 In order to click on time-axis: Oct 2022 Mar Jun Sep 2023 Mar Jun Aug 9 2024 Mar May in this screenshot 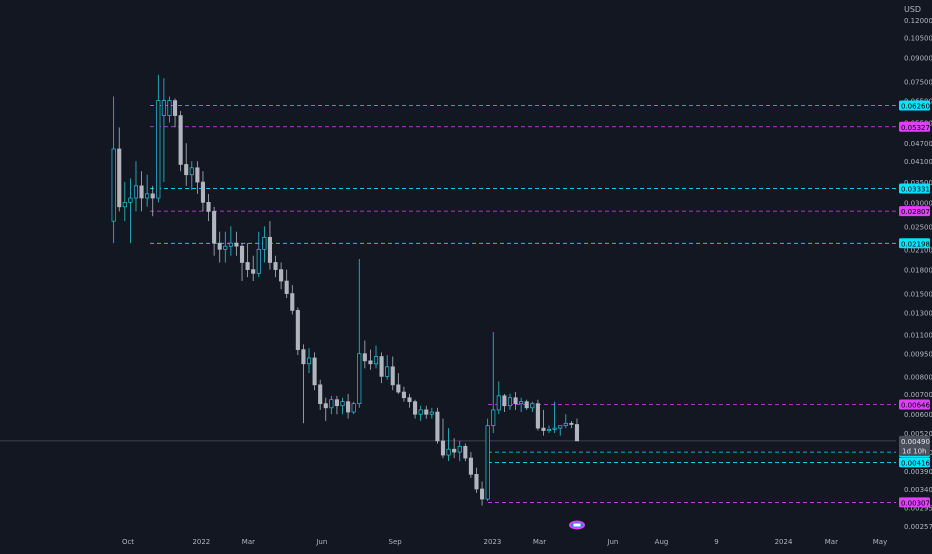, I will do `click(504, 542)`.